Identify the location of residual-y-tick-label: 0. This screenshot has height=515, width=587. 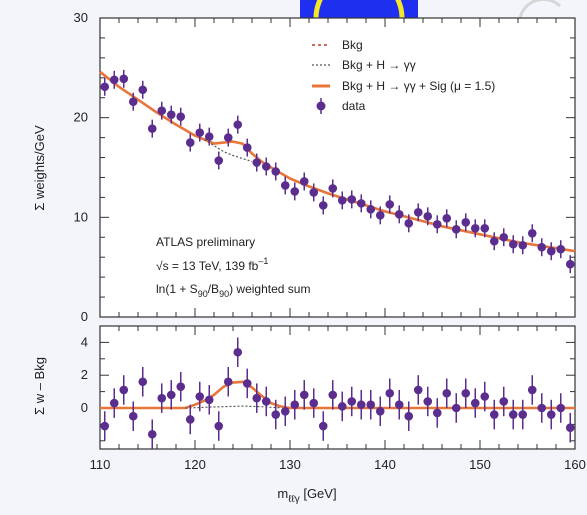
(84, 407).